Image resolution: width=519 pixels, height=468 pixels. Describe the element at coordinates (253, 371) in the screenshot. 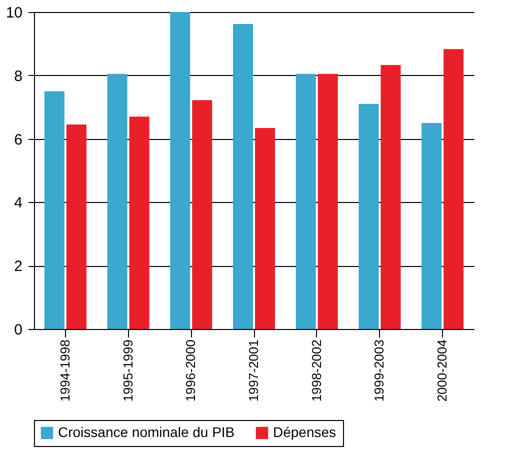

I see `x-tick-label: 1997-2001` at that location.